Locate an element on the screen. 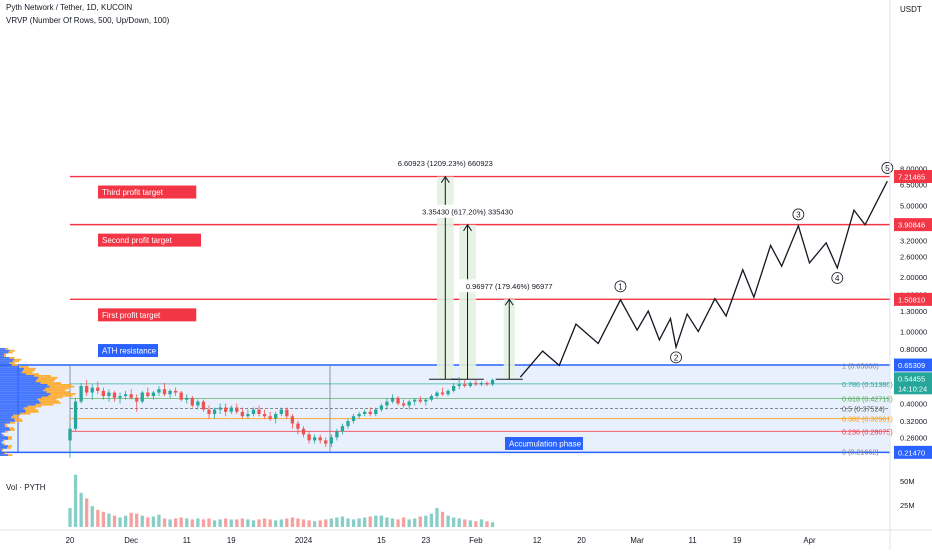 The image size is (932, 555). fib-label-5: 0.236 (0.28075) is located at coordinates (867, 431).